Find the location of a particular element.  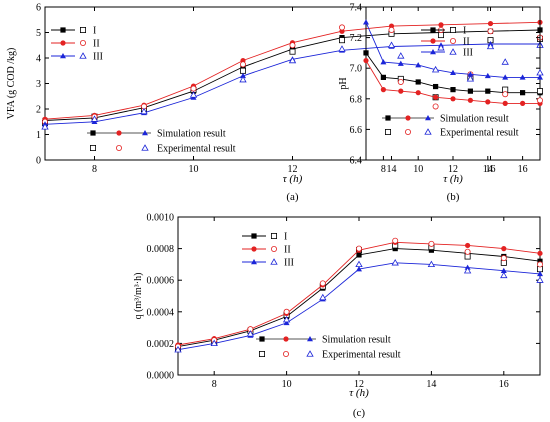

panel-label: (c) is located at coordinates (359, 413).